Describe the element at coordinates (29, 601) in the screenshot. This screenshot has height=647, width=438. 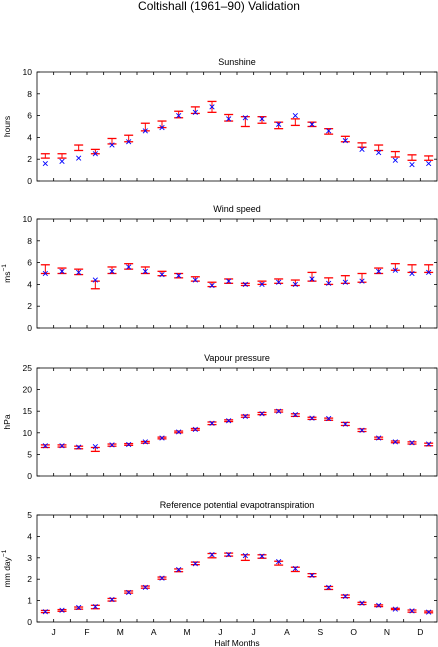
I see `y-tick-label: 1` at that location.